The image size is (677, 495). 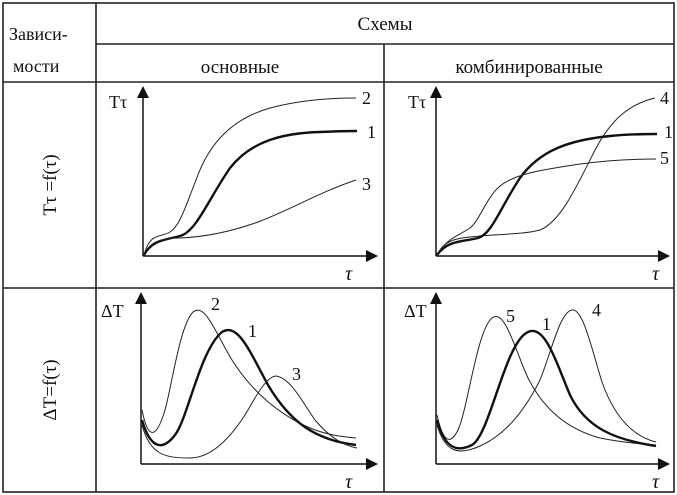 What do you see at coordinates (50, 389) in the screenshot?
I see `row-label-delta-temperature: ΔT=f(τ)` at bounding box center [50, 389].